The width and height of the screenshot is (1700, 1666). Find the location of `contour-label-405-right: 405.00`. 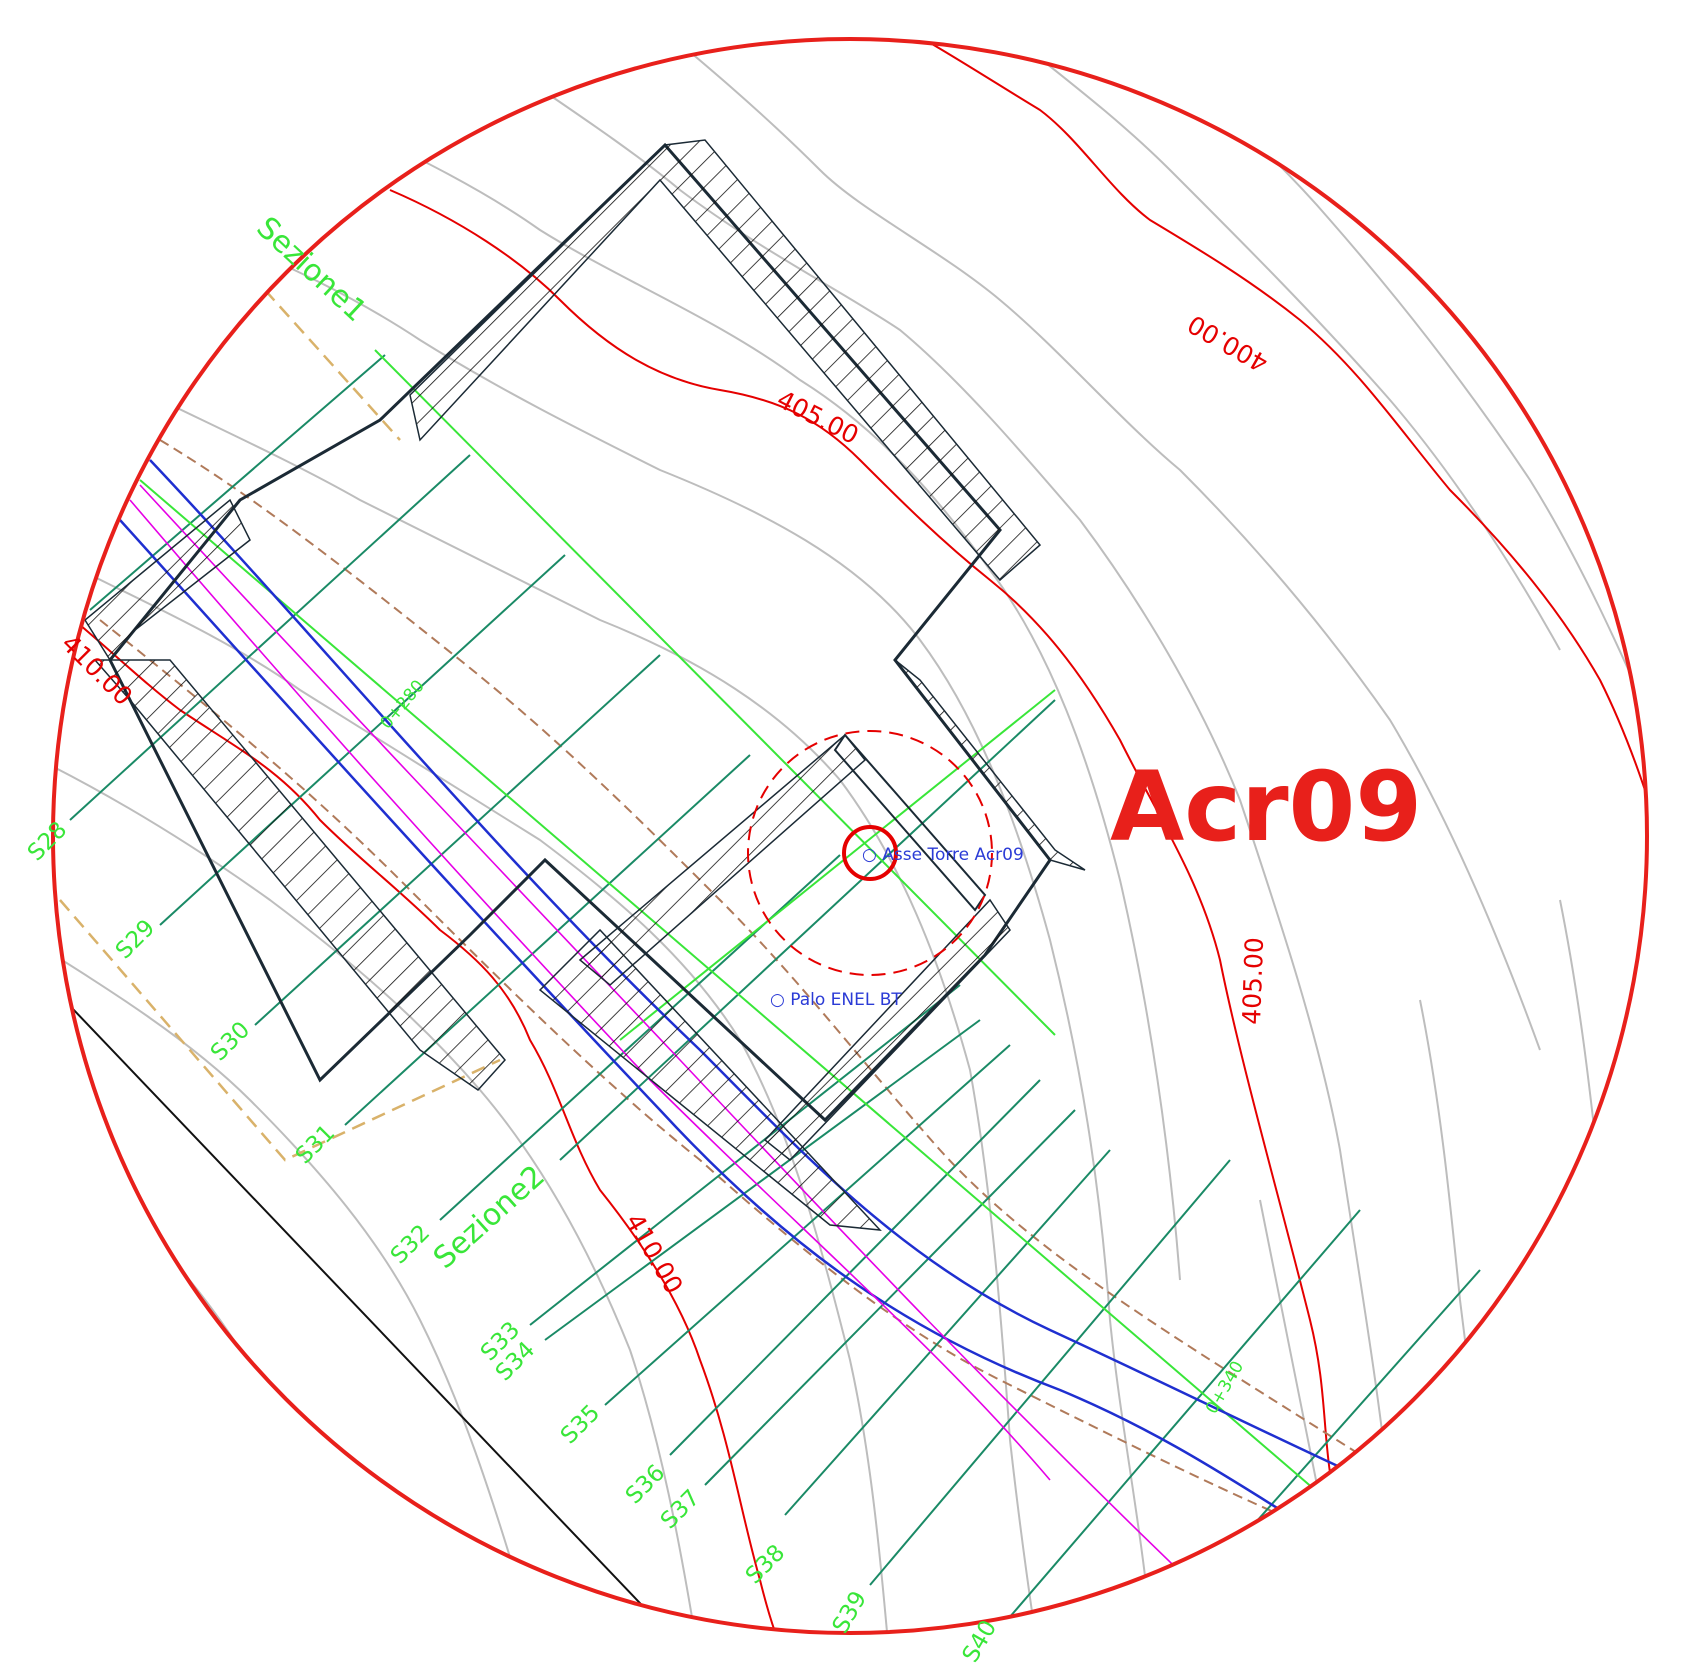

contour-label-405-right: 405.00 is located at coordinates (1253, 981).